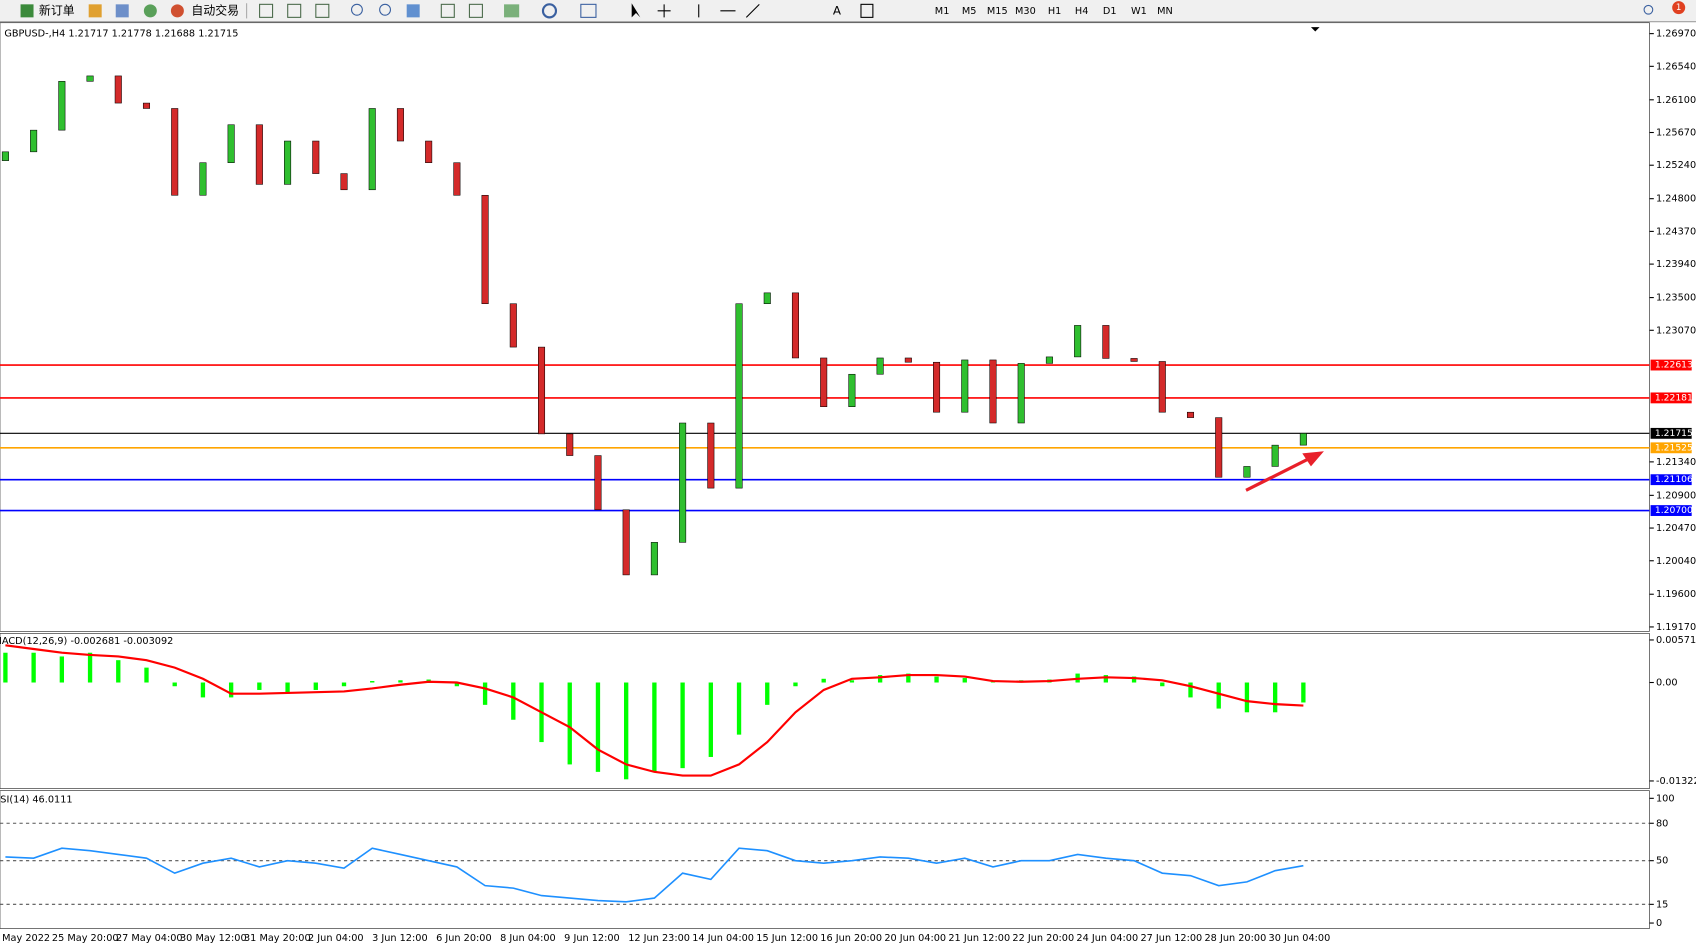 The image size is (1696, 948). What do you see at coordinates (979, 938) in the screenshot?
I see `x-tick-label: 21 Jun 12:00` at bounding box center [979, 938].